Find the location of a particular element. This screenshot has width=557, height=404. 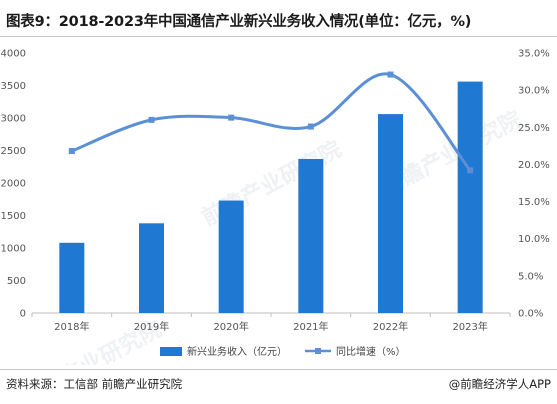

x-tick-label: 2022年 is located at coordinates (390, 326).